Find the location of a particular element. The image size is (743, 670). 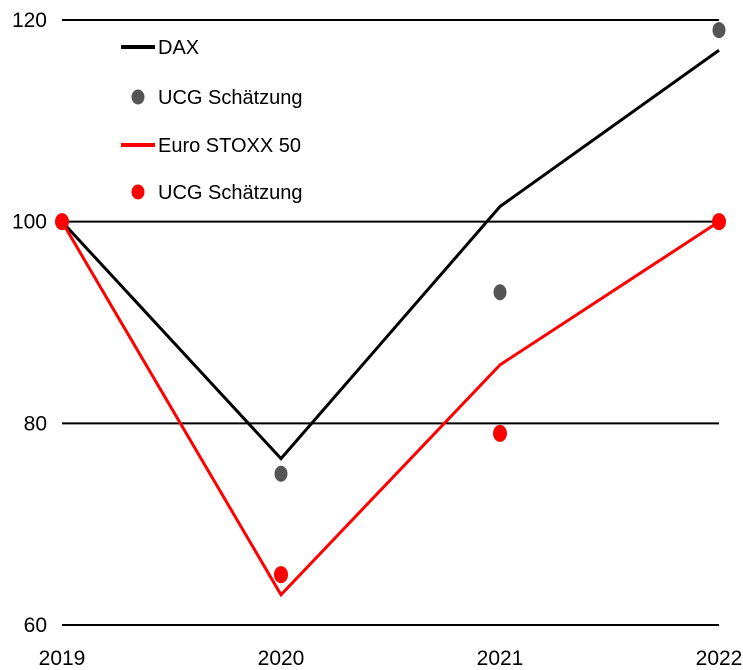

y-axis-ticks: 60 80 100 120 is located at coordinates (29, 323).